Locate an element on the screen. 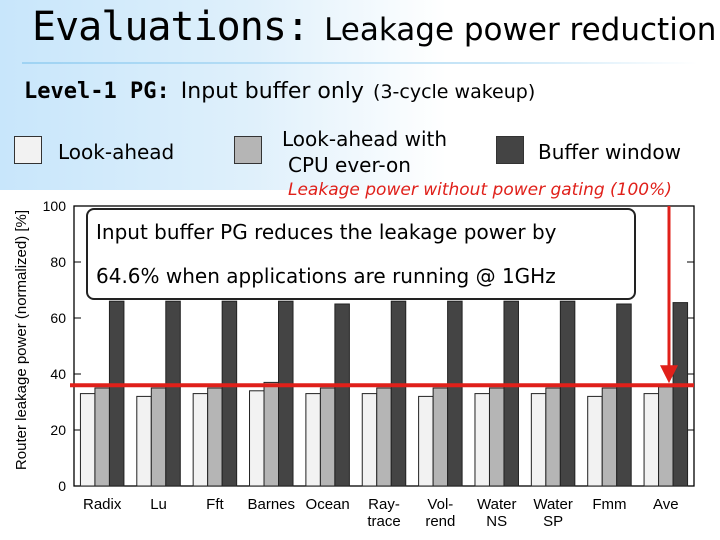 The image size is (720, 540). y-tick-label: 100 is located at coordinates (55, 206).